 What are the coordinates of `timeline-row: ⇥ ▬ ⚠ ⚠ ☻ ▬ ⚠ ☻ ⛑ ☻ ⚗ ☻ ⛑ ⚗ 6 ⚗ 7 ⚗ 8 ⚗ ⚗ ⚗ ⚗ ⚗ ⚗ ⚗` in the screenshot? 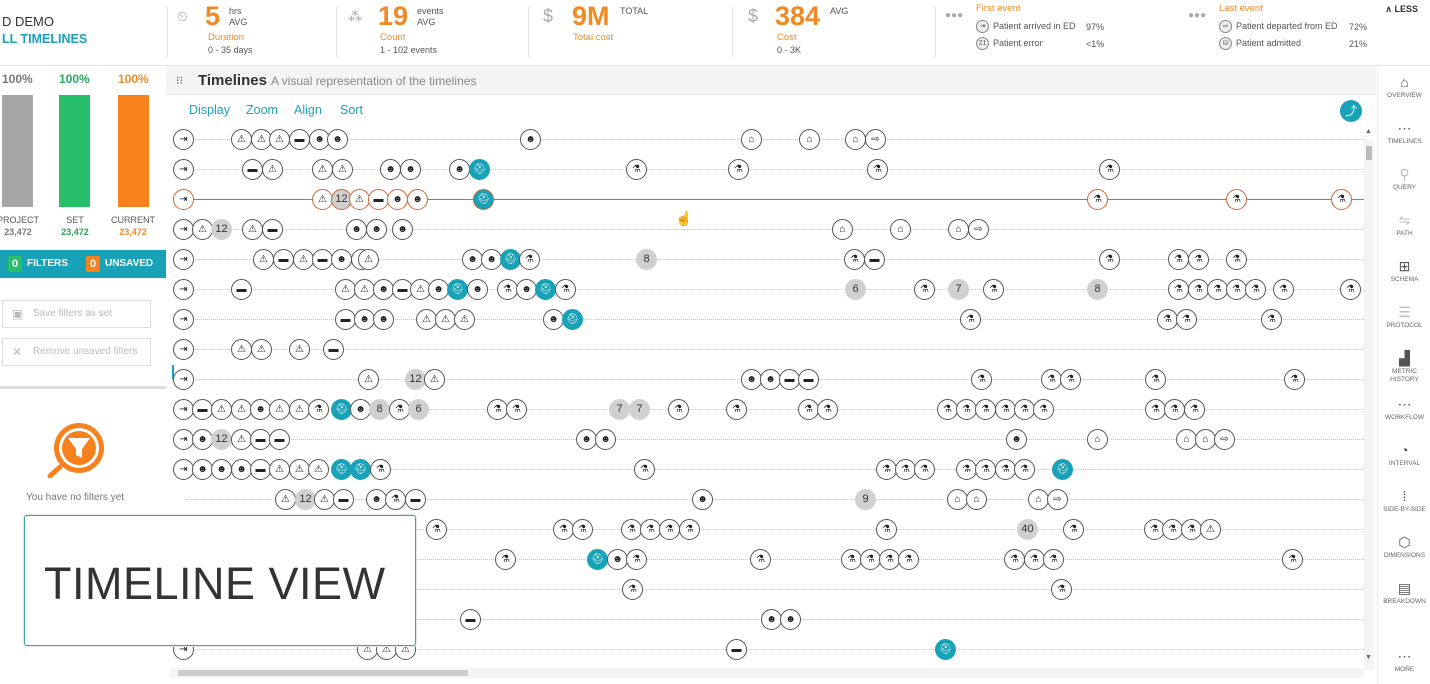 It's located at (765, 290).